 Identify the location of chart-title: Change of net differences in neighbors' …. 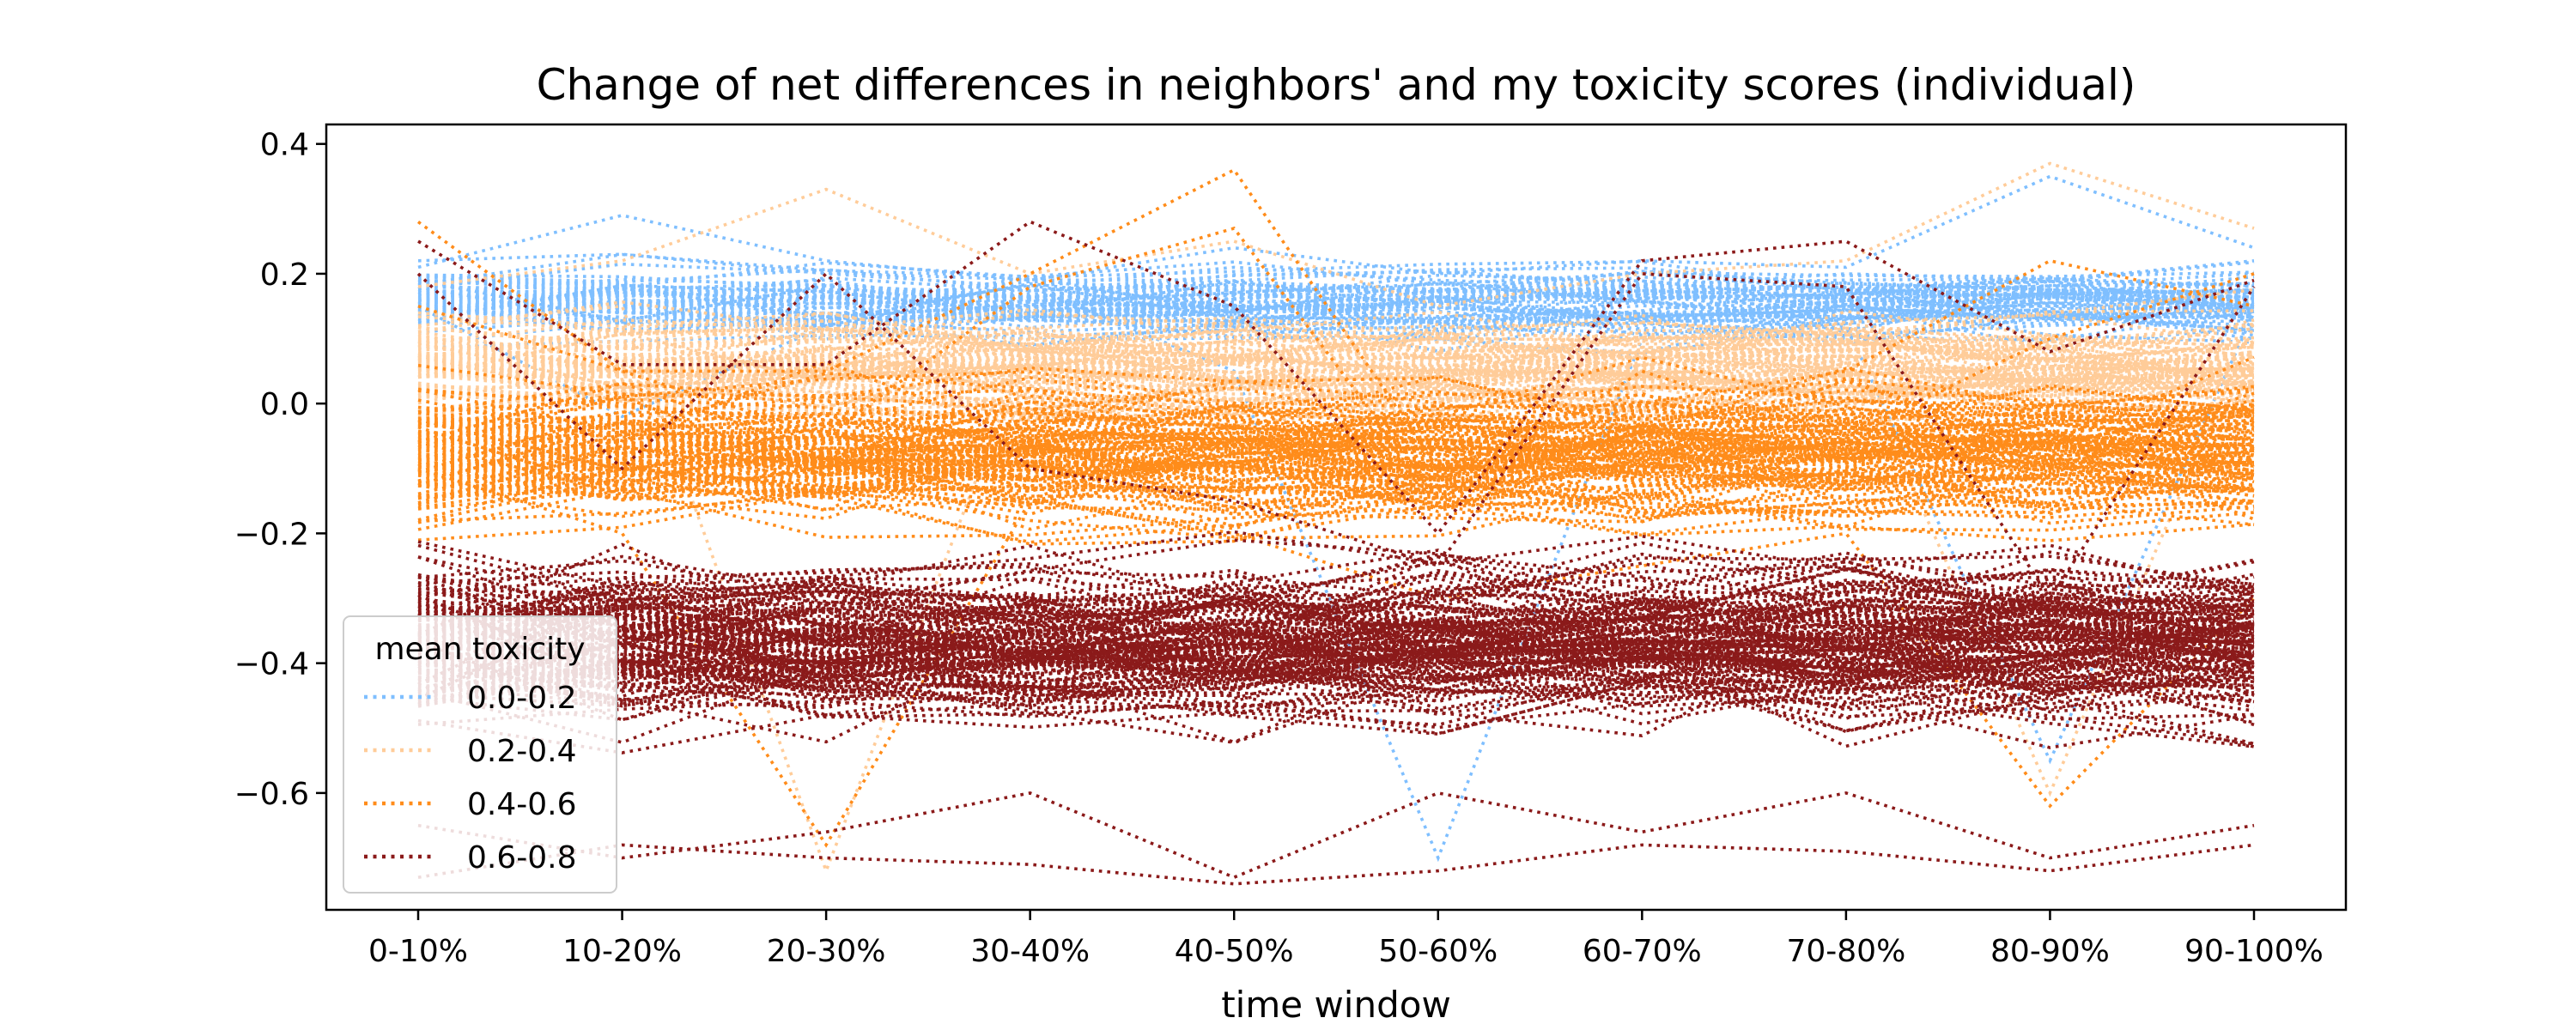
(1336, 85).